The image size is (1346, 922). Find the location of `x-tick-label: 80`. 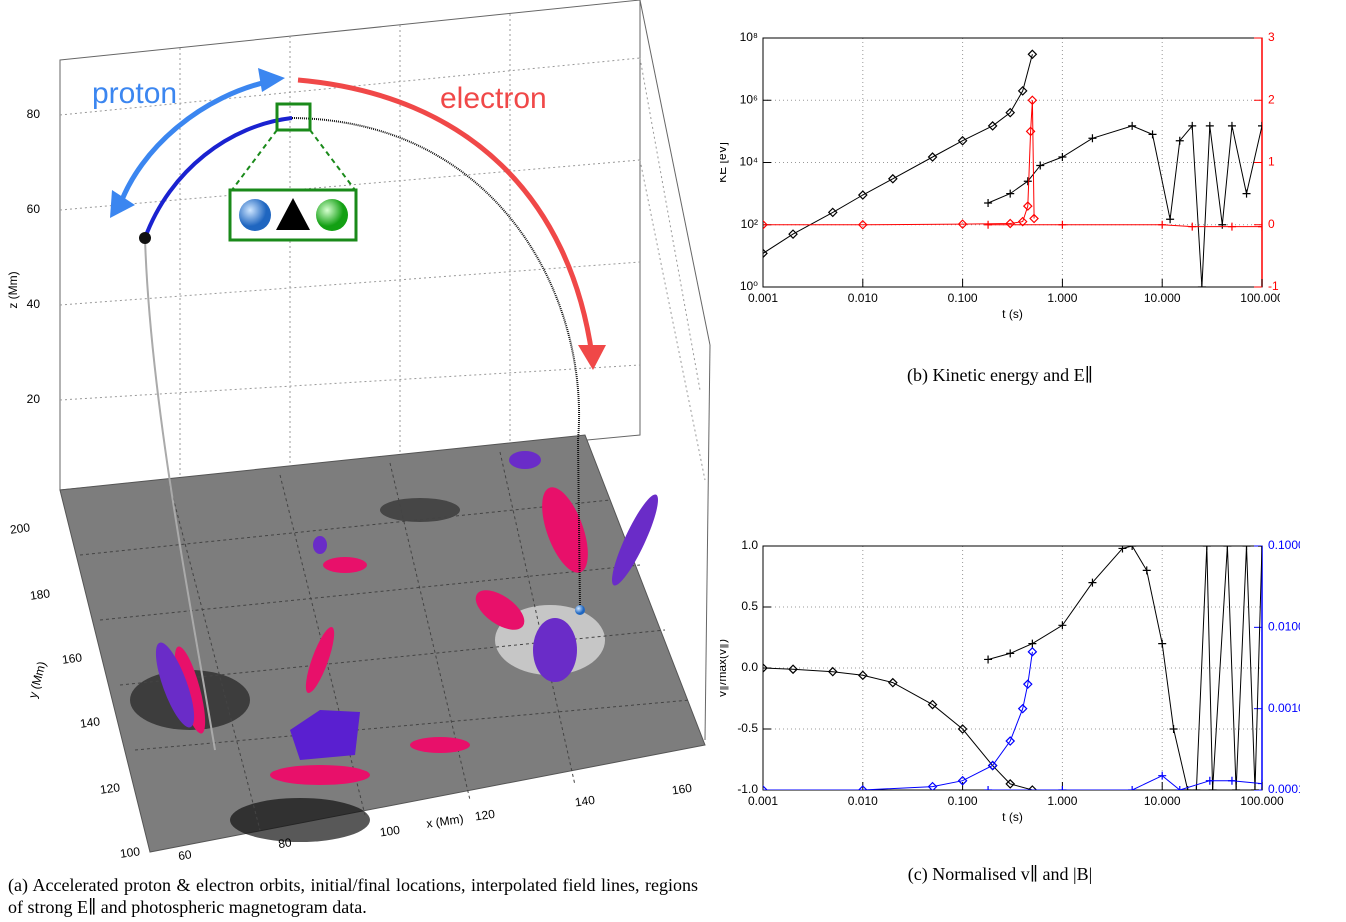

x-tick-label: 80 is located at coordinates (284, 843).